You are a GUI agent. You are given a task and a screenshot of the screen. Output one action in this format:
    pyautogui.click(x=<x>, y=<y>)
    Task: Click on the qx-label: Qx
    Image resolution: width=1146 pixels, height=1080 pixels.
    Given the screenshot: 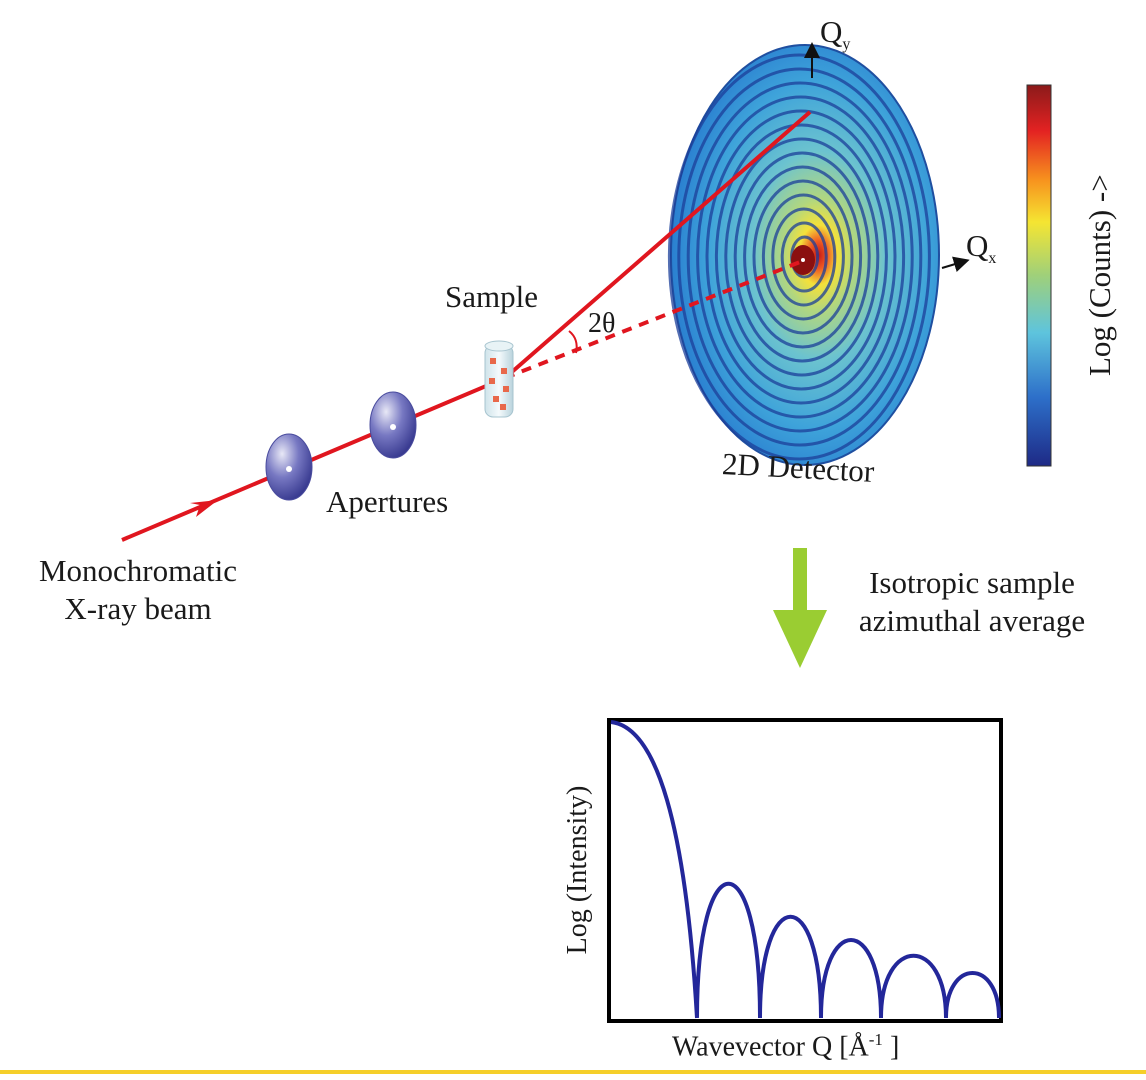 What is the action you would take?
    pyautogui.click(x=981, y=248)
    